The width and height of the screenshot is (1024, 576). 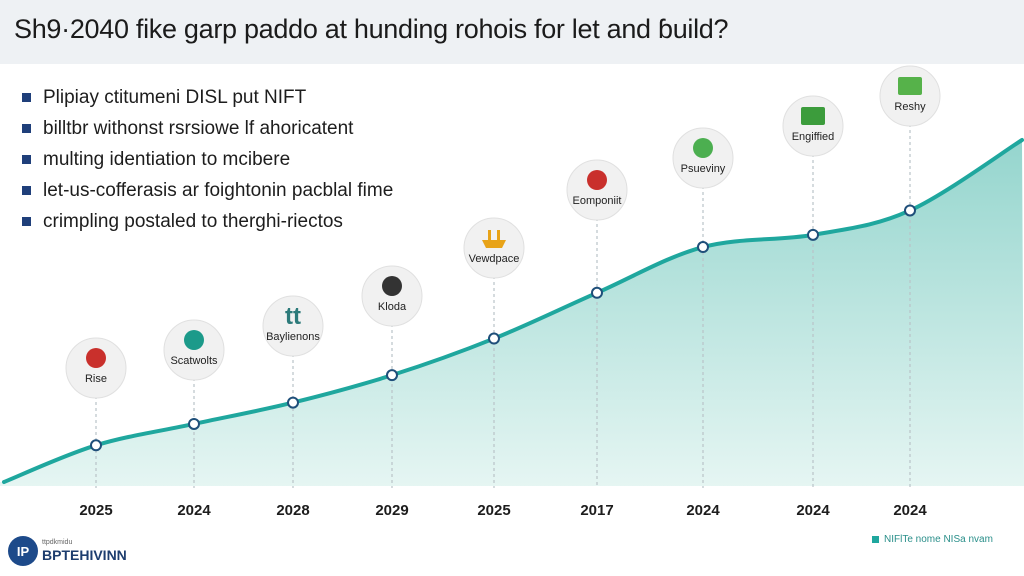 I want to click on bullet-item: crimpling postaled to therghi-riectos, so click(x=207, y=221).